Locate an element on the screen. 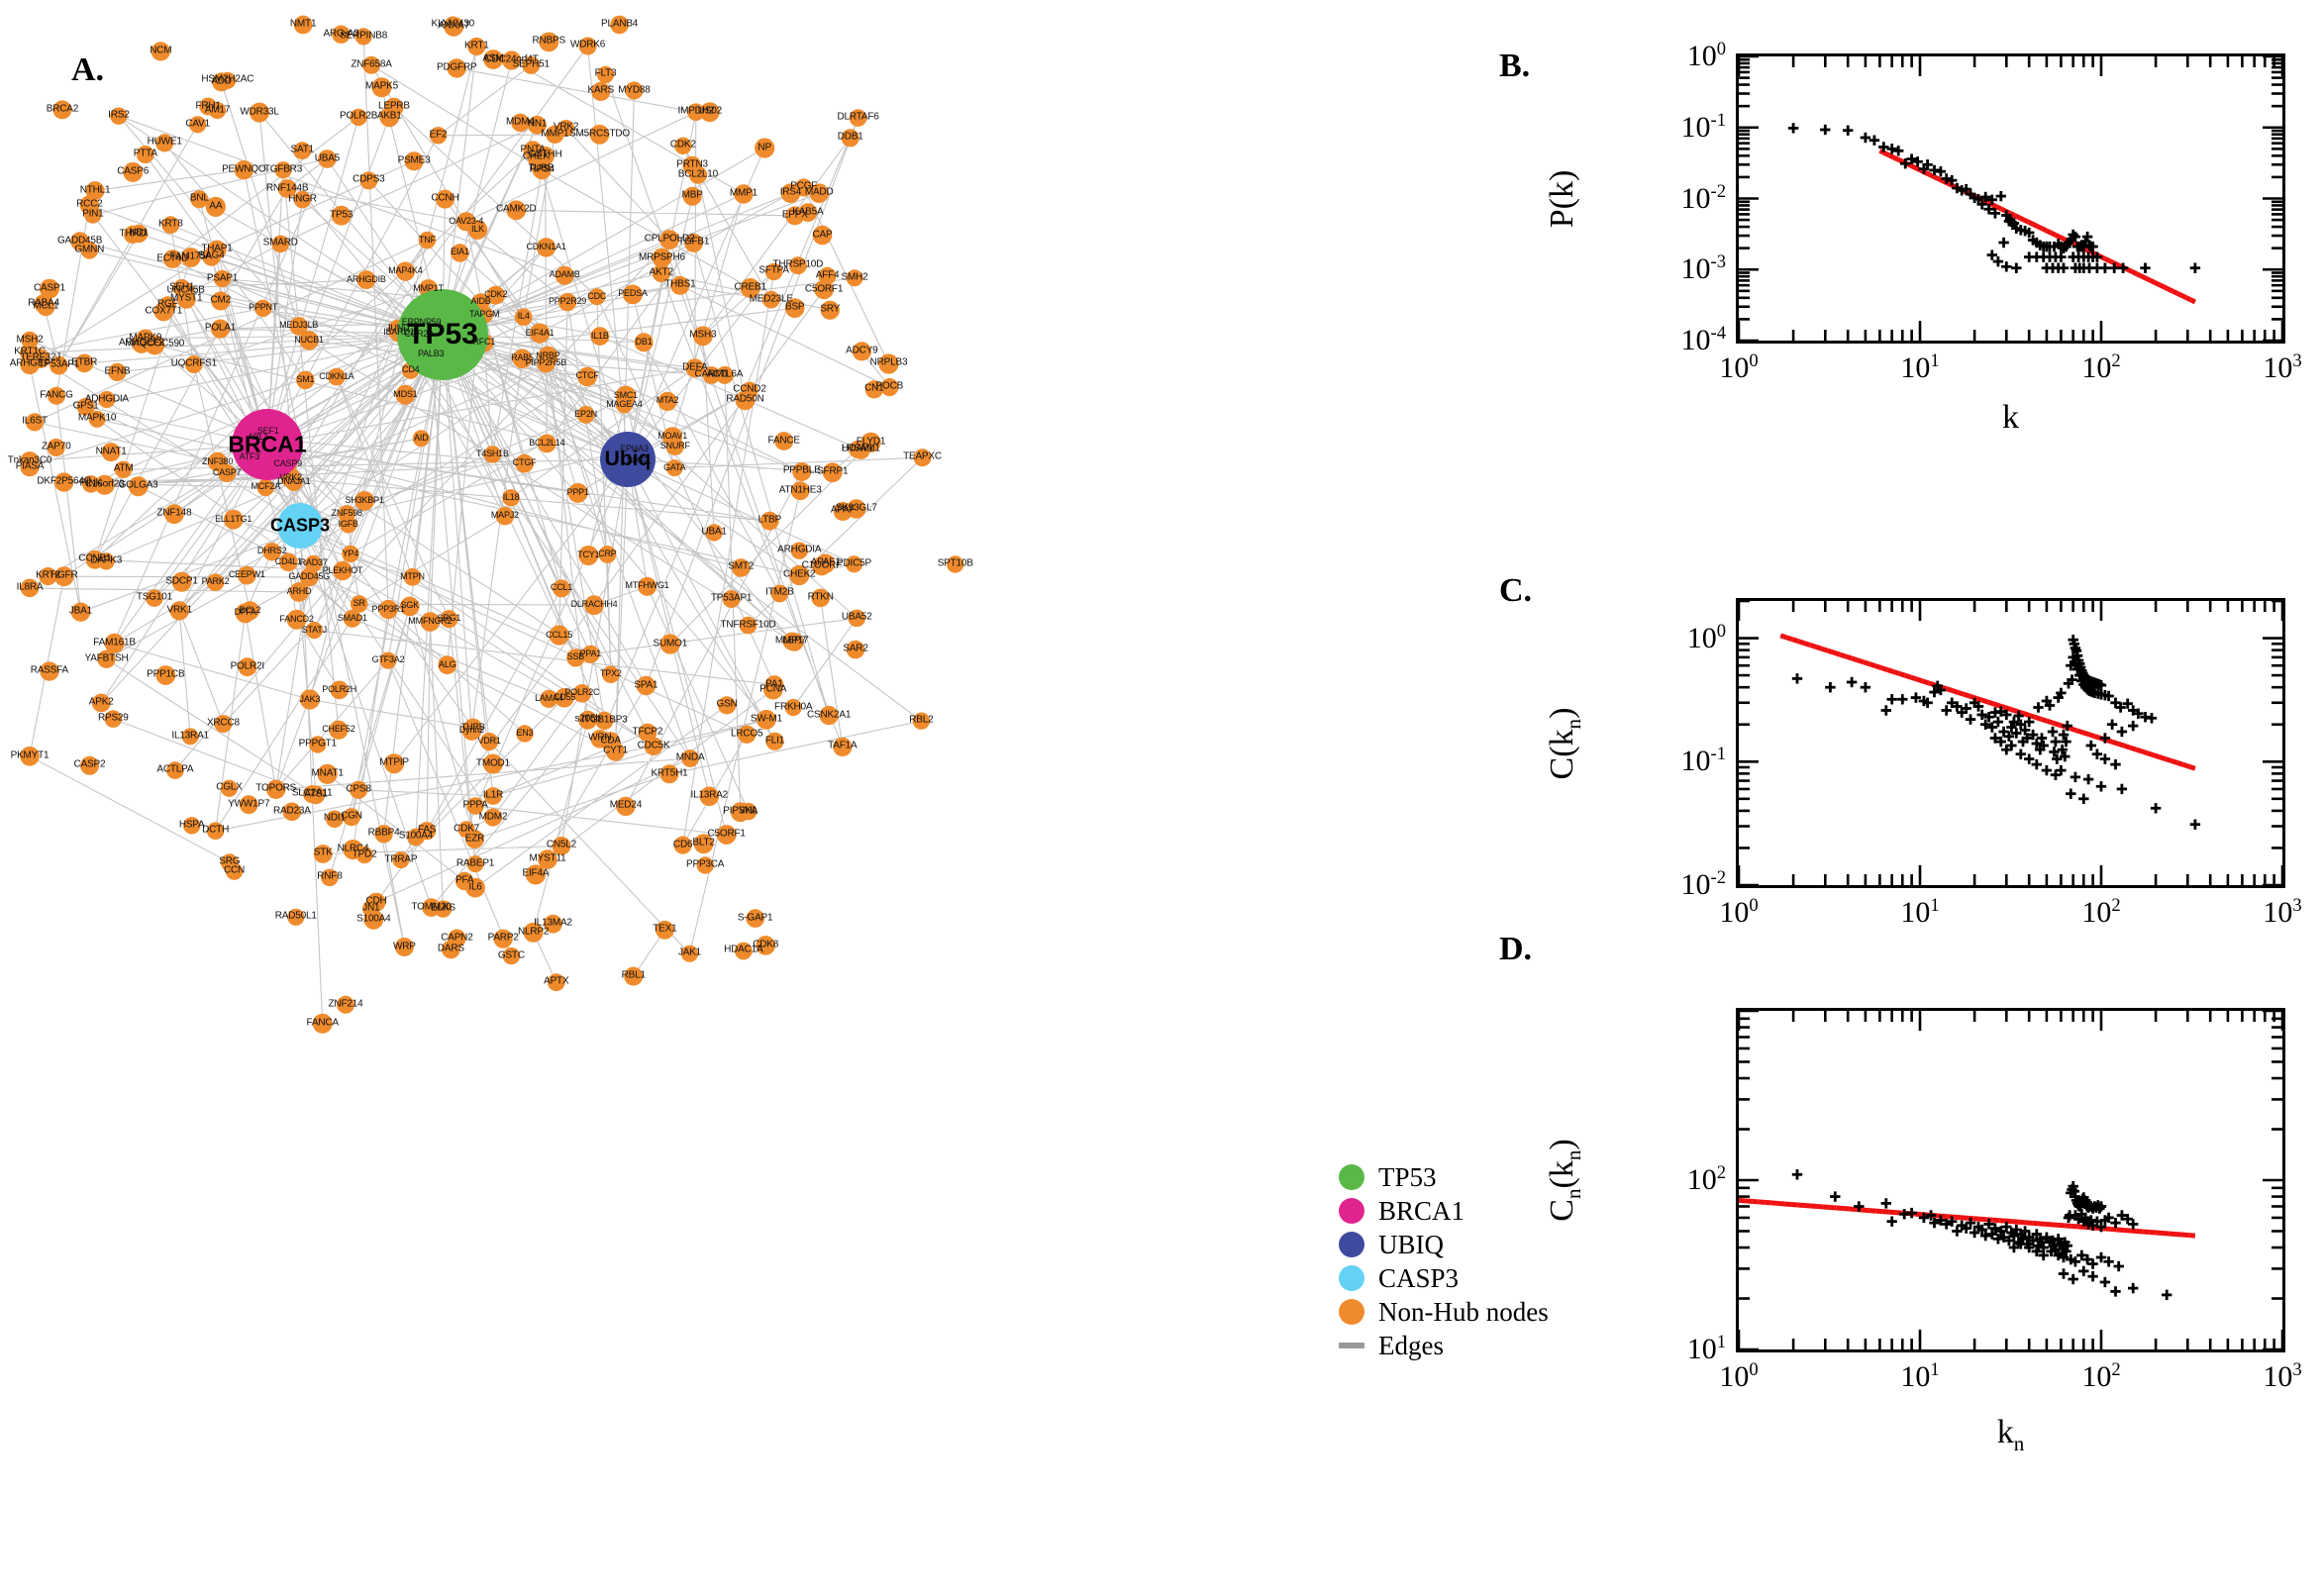 The image size is (2323, 1596). network-hub-node-ubiq is located at coordinates (628, 459).